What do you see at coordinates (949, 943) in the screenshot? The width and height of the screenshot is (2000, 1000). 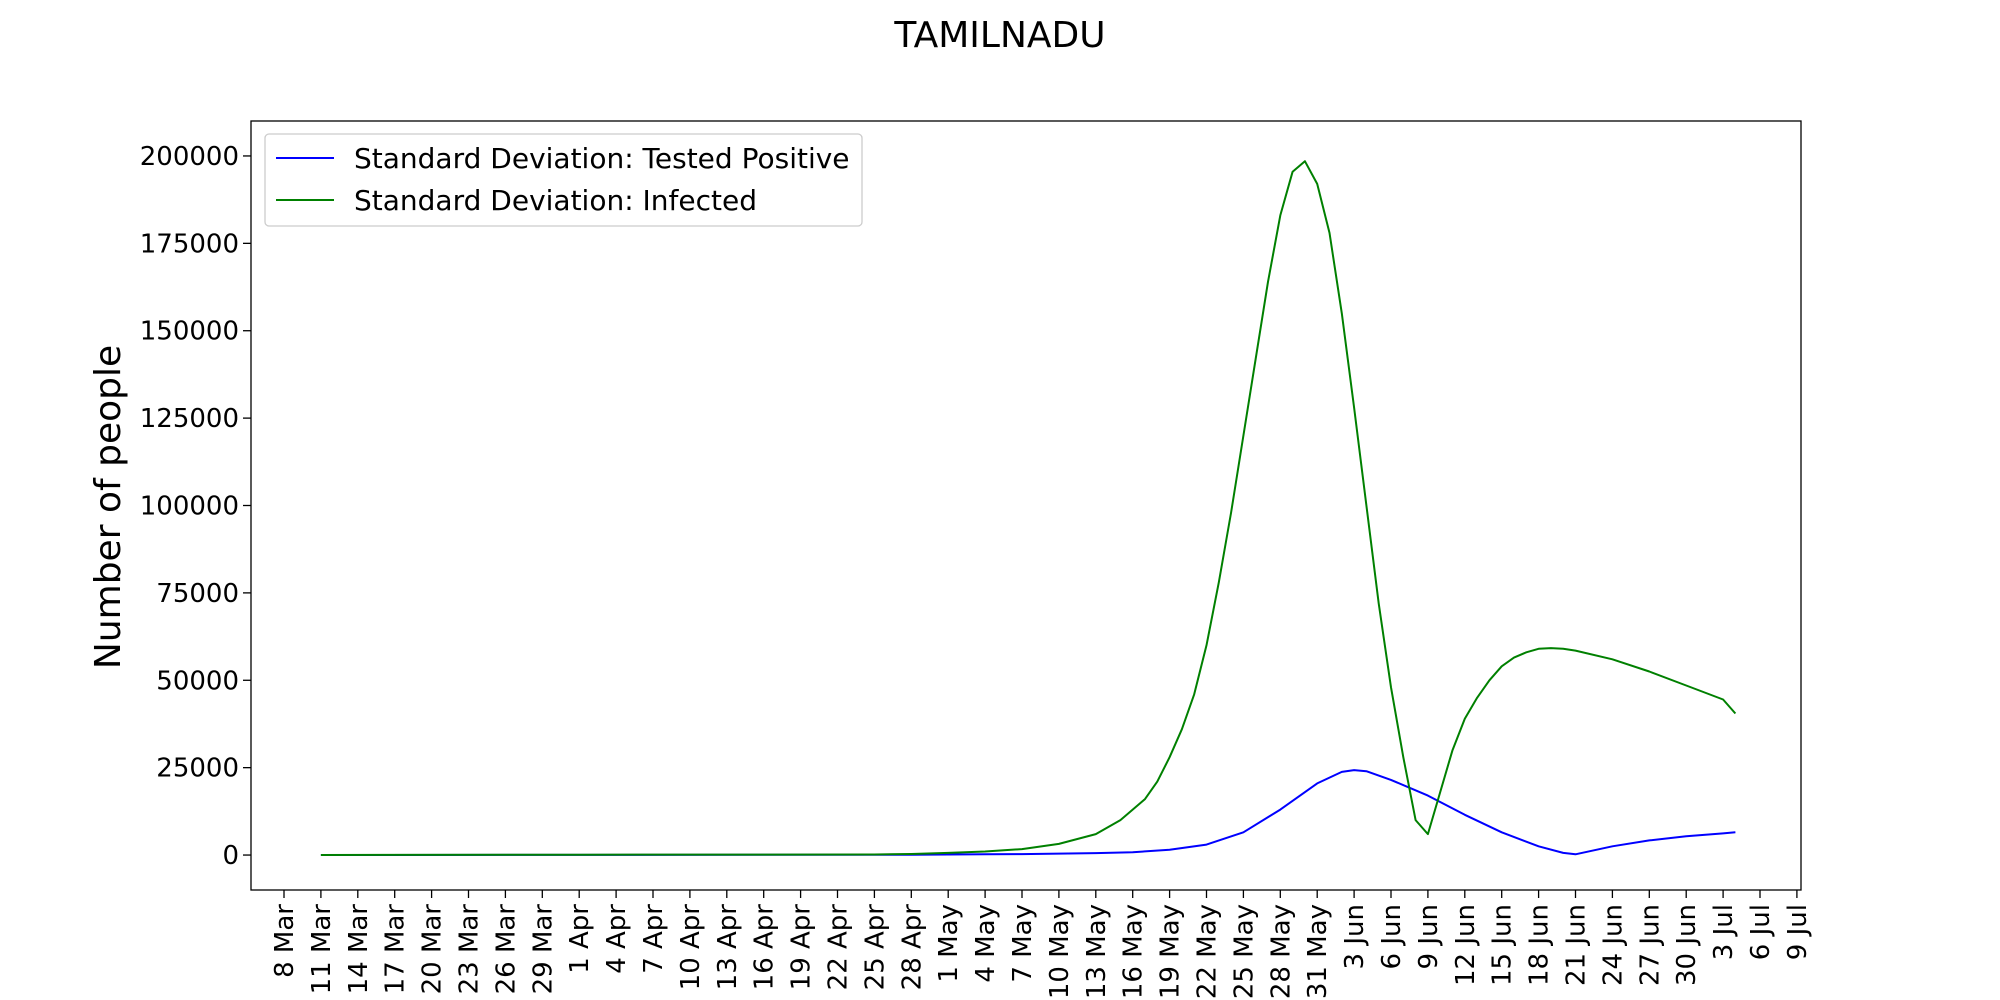 I see `x-tick-label: 1 May` at bounding box center [949, 943].